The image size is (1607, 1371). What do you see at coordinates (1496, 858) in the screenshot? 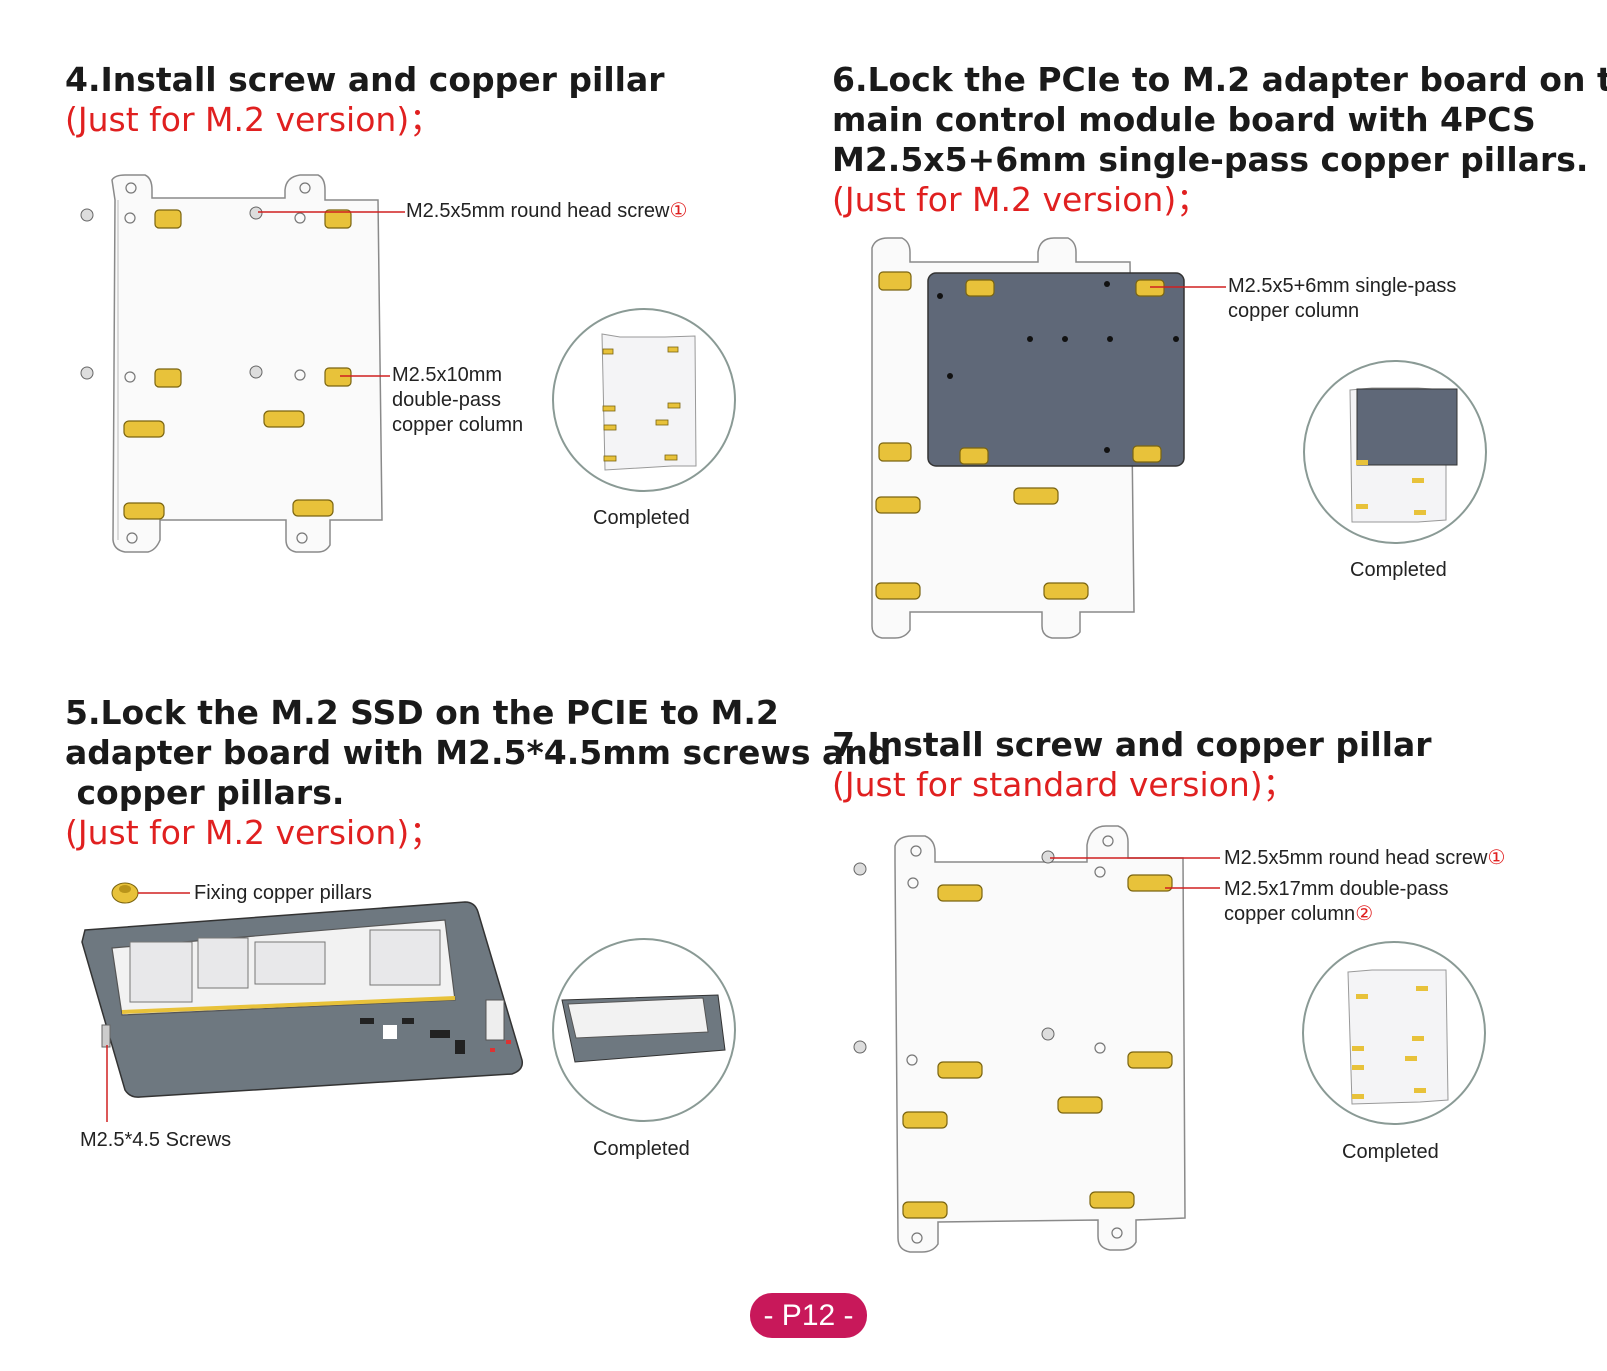
I see `step-7-screw-callout-num: ①` at bounding box center [1496, 858].